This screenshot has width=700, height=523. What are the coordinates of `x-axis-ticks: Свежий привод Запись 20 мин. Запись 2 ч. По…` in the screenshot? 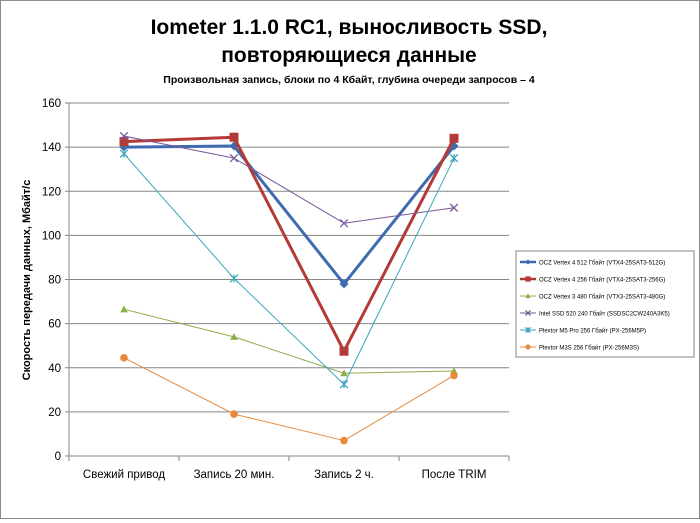 It's located at (289, 468).